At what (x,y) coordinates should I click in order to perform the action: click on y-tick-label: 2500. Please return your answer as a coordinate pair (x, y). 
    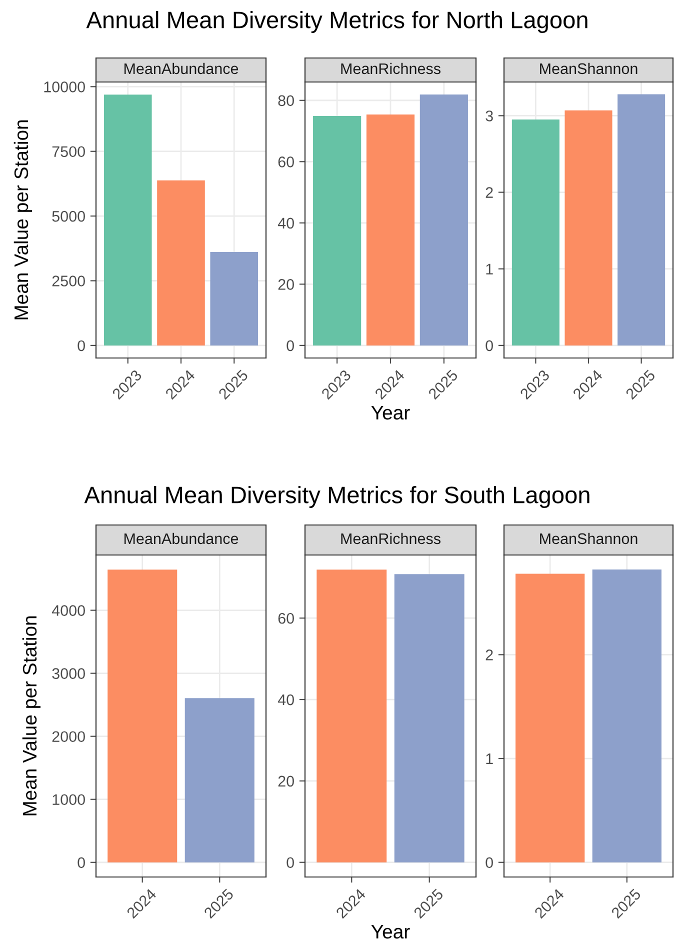
    Looking at the image, I should click on (68, 281).